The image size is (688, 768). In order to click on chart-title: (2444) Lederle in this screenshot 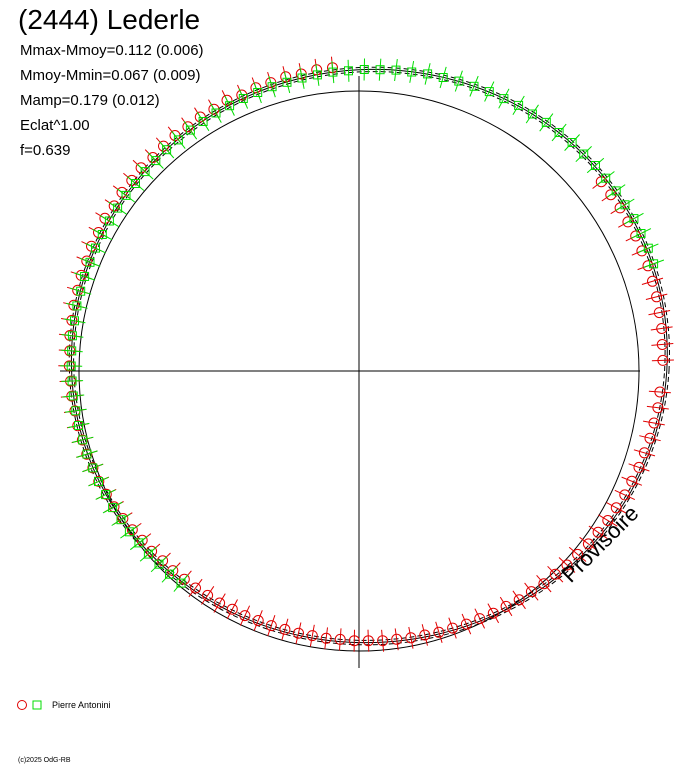, I will do `click(109, 19)`.